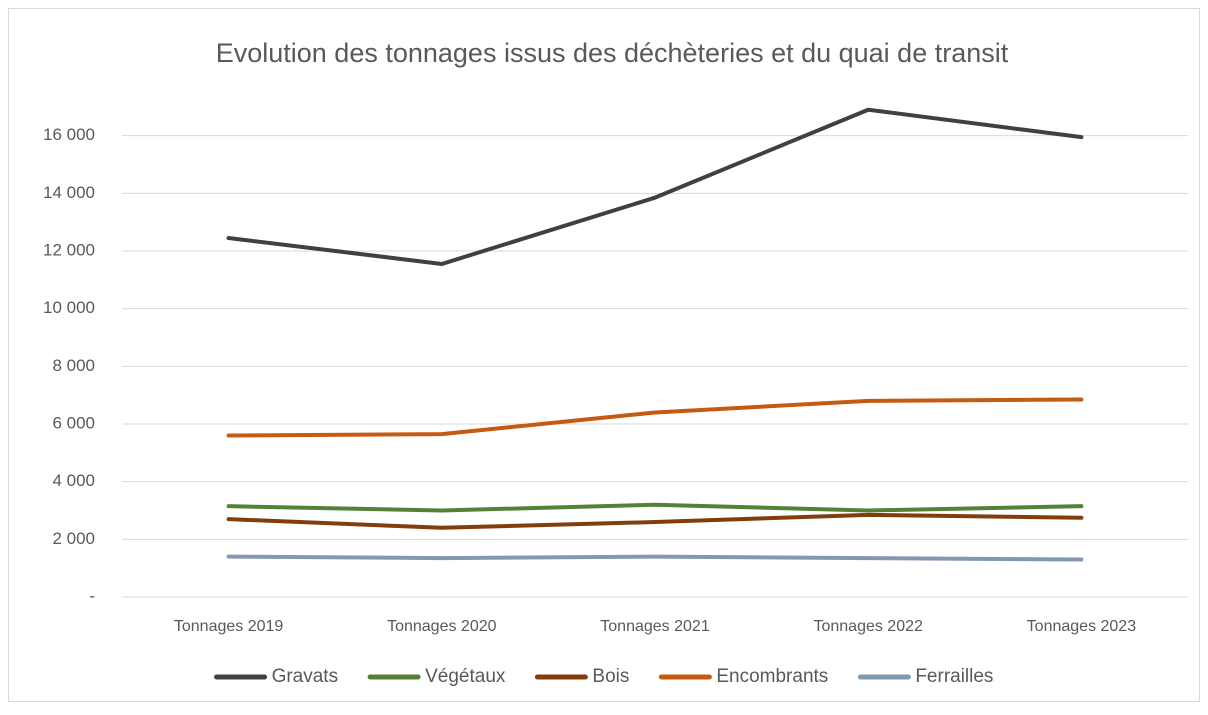 The width and height of the screenshot is (1208, 715). Describe the element at coordinates (465, 676) in the screenshot. I see `legend-label: Végétaux` at that location.